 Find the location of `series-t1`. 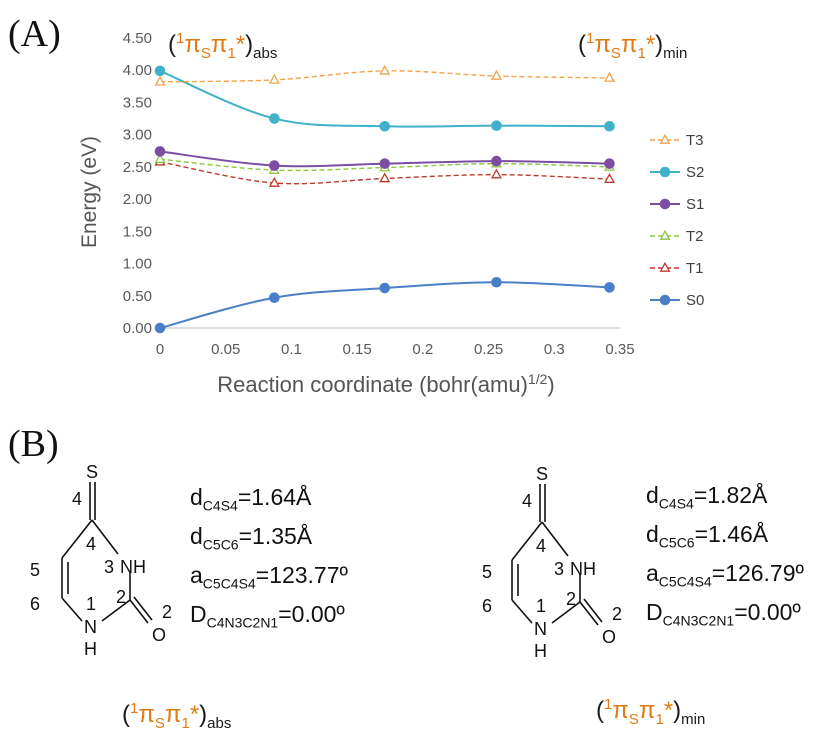

series-t1 is located at coordinates (384, 171).